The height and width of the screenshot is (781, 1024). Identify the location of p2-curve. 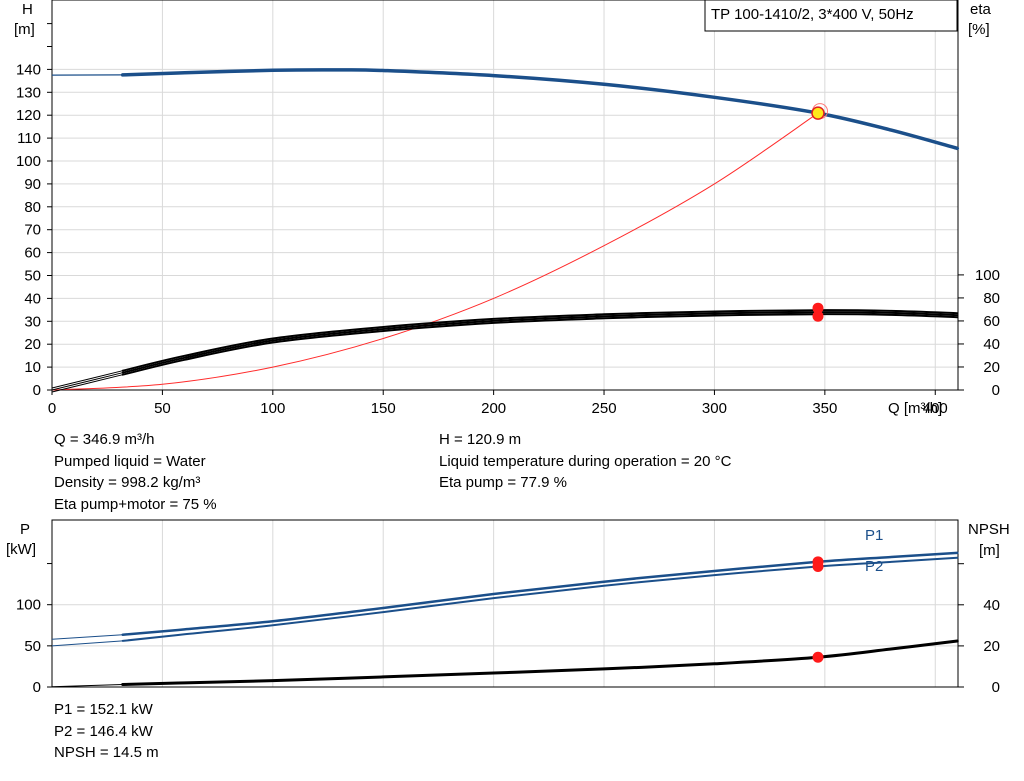
(540, 599).